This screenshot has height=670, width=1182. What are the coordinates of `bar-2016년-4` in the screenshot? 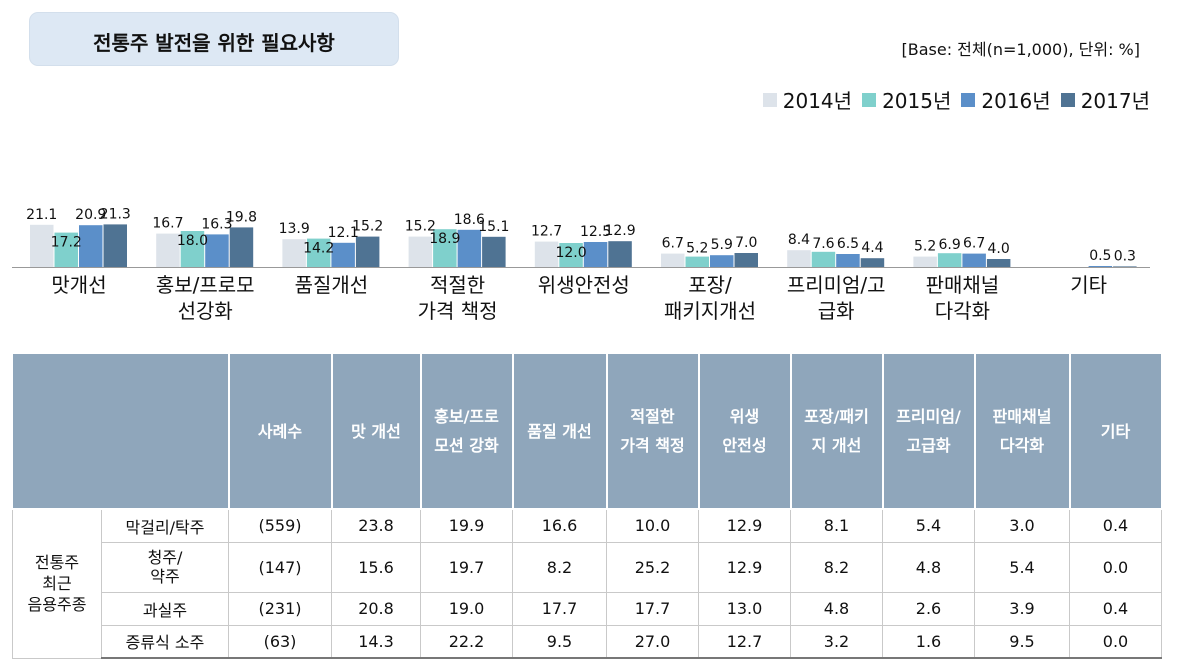 It's located at (595, 254).